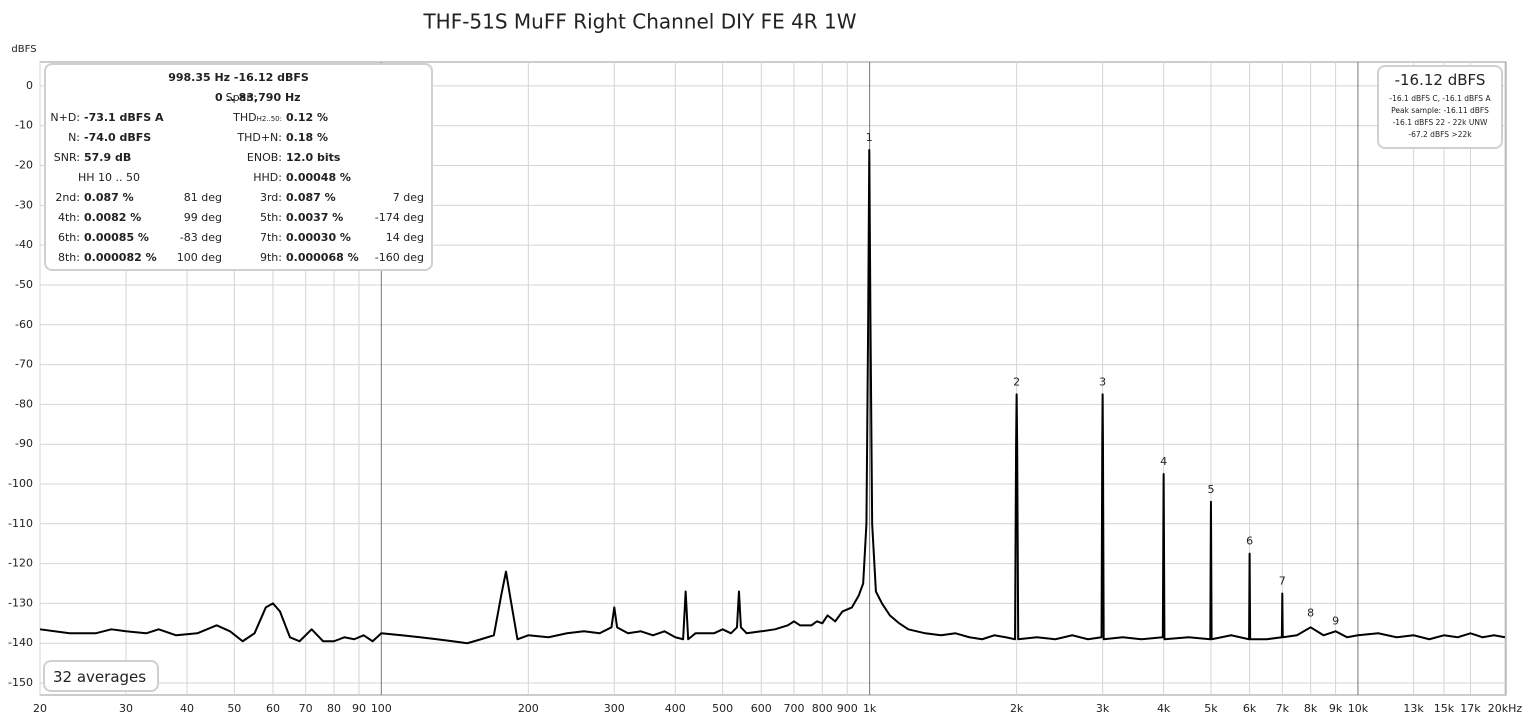 This screenshot has height=721, width=1526. I want to click on y-tick-label: -60, so click(24, 324).